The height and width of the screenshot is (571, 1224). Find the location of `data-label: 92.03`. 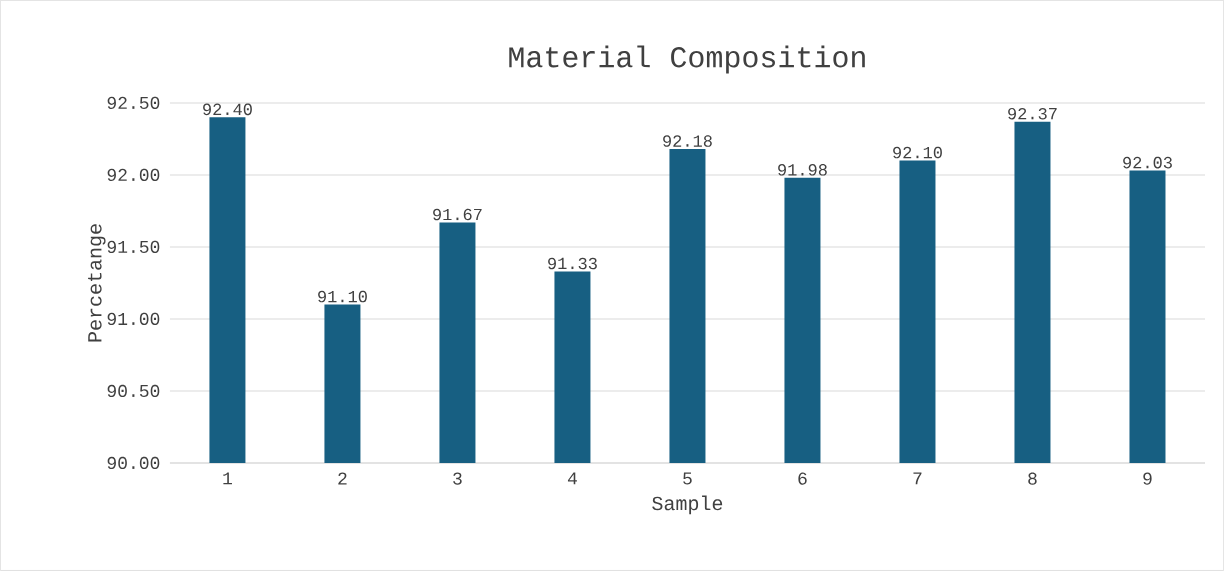

data-label: 92.03 is located at coordinates (1147, 162).